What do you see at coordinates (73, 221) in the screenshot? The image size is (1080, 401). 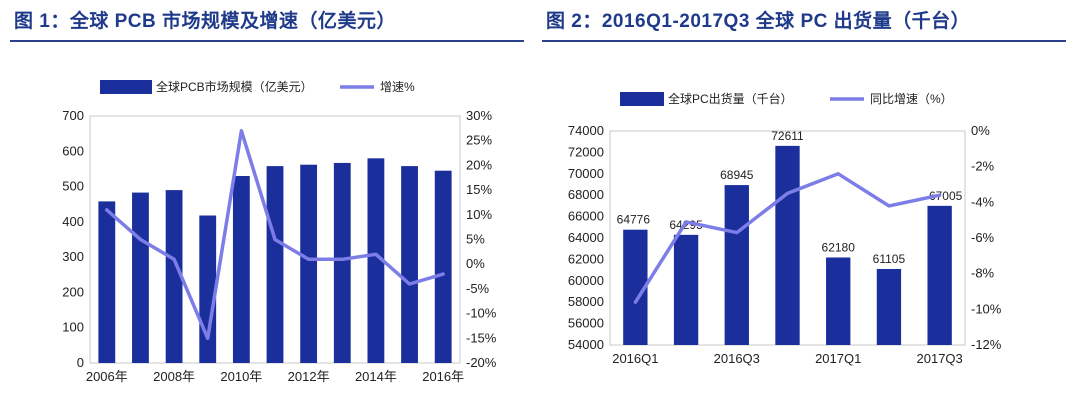 I see `y-left-tick-label: 400` at bounding box center [73, 221].